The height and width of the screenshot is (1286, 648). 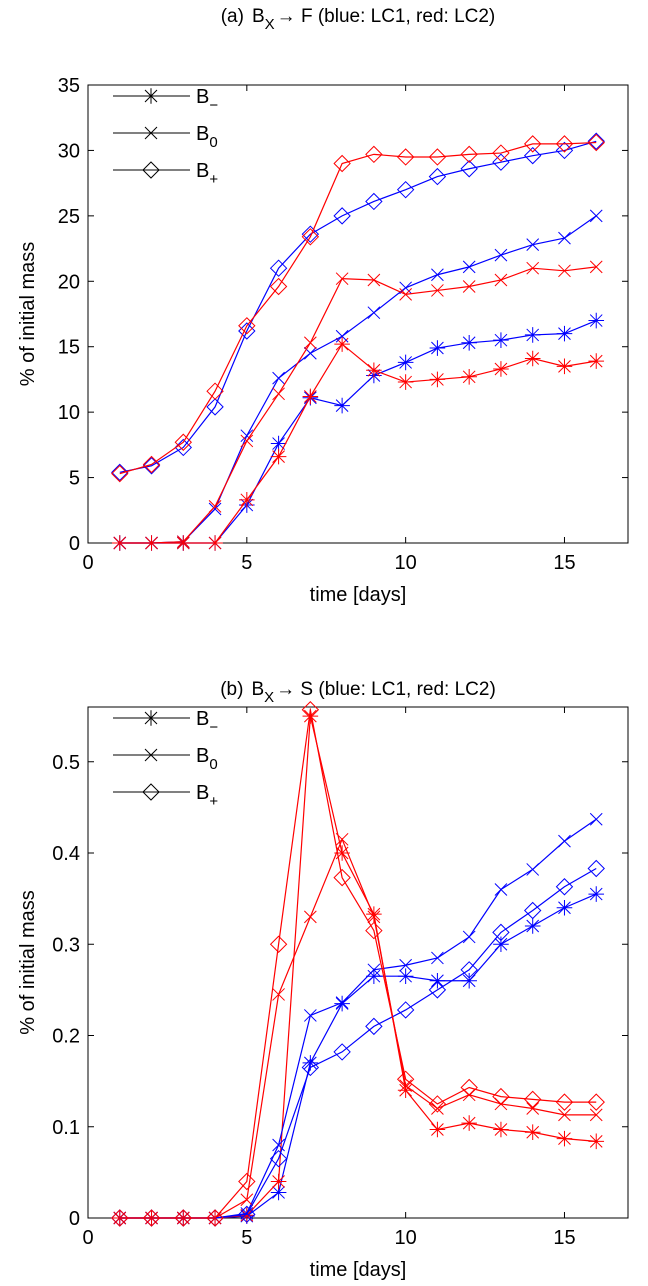 I want to click on x-tick-label: 10, so click(x=406, y=1238).